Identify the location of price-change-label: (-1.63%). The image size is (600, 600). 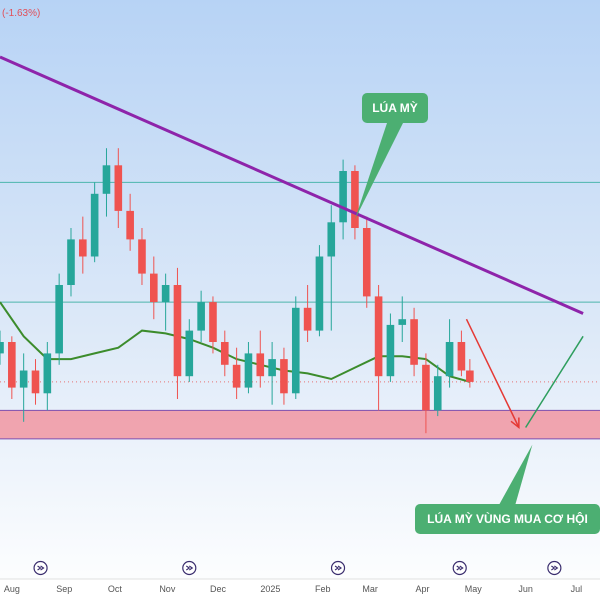
(21, 13).